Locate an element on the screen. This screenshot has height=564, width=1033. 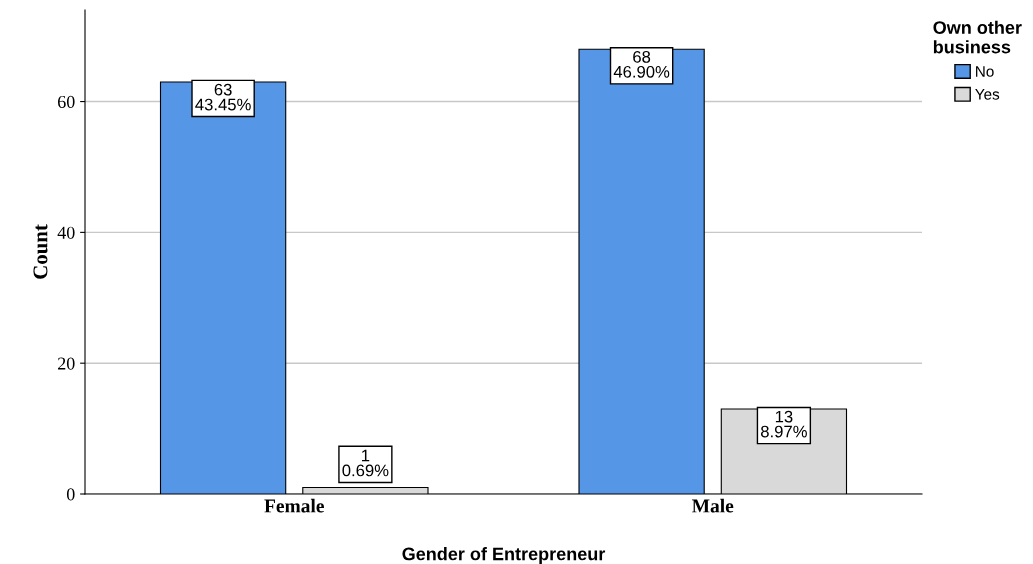
y-tick-label: 0 is located at coordinates (70, 494).